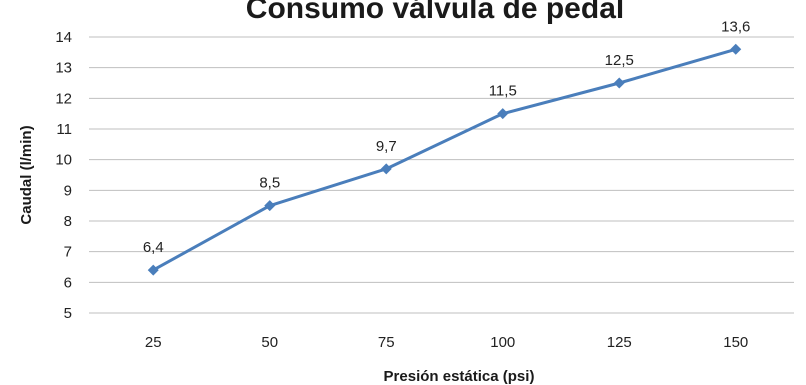  Describe the element at coordinates (26, 174) in the screenshot. I see `y-axis-title: Caudal (l/min)` at that location.